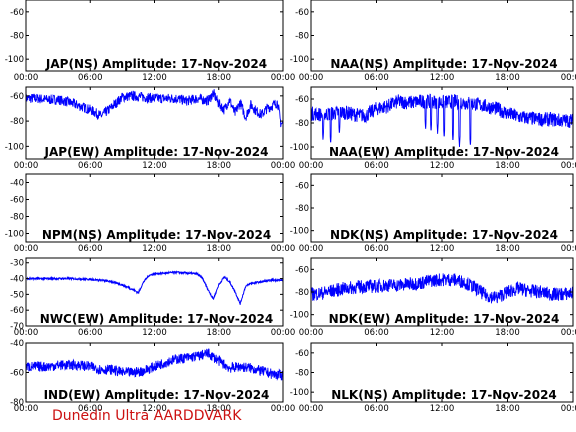 Image resolution: width=576 pixels, height=432 pixels. I want to click on footer-label: Dunedin Ultra AARDDVARK, so click(147, 416).